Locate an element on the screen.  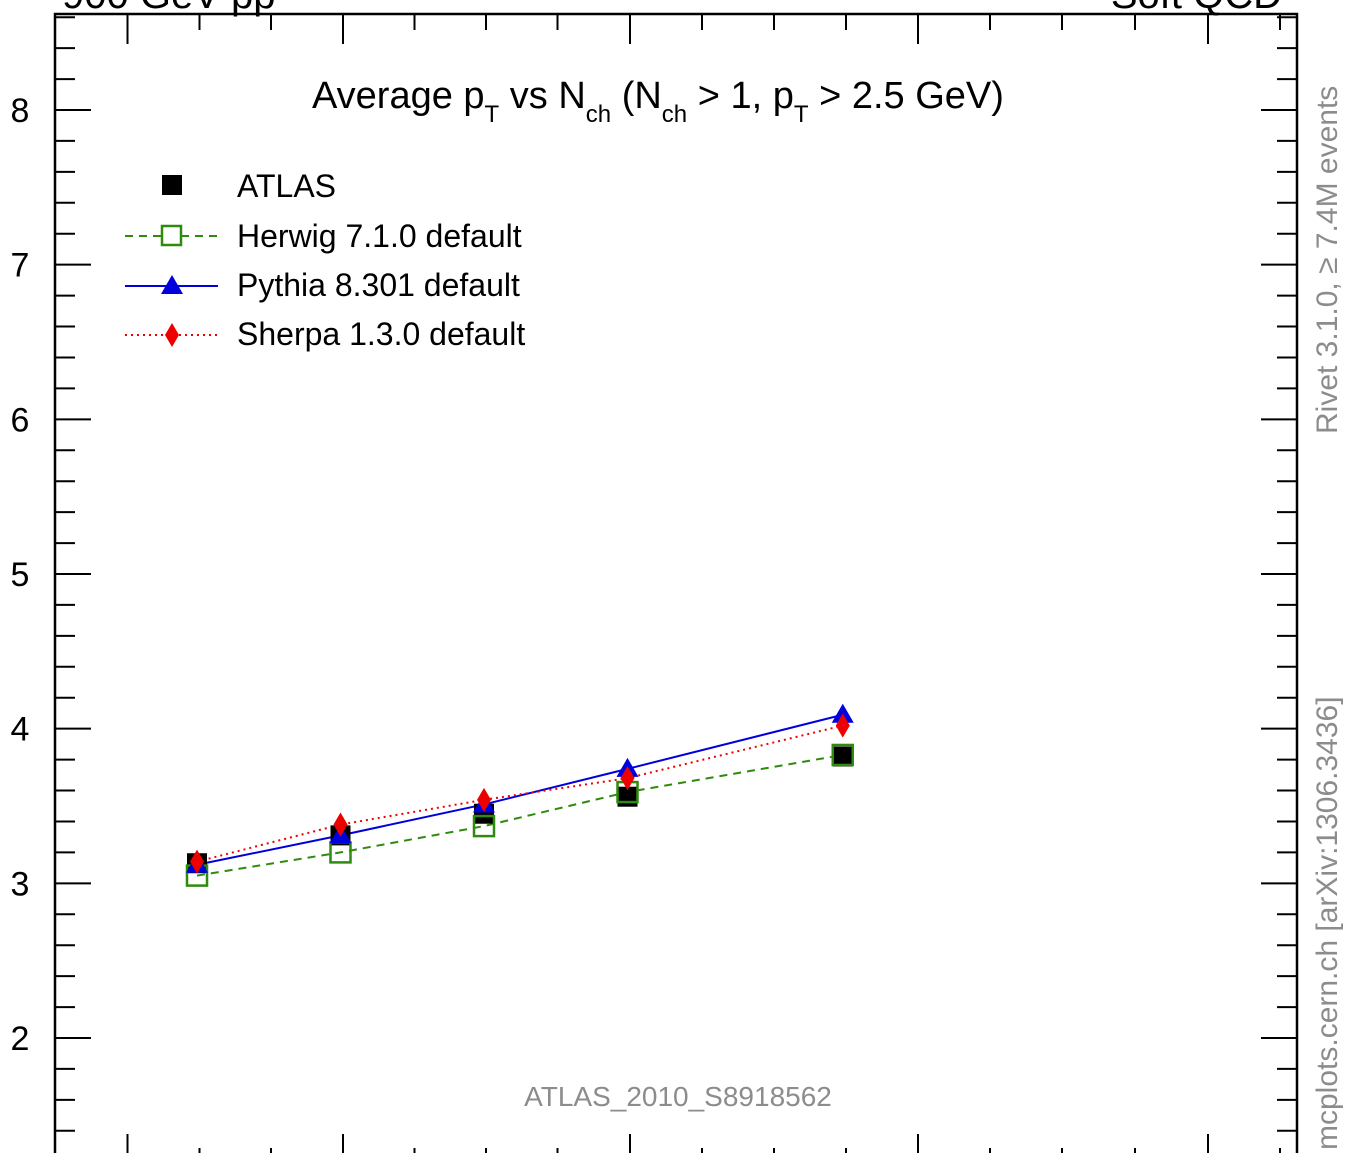
legend-marker-atlas is located at coordinates (172, 185).